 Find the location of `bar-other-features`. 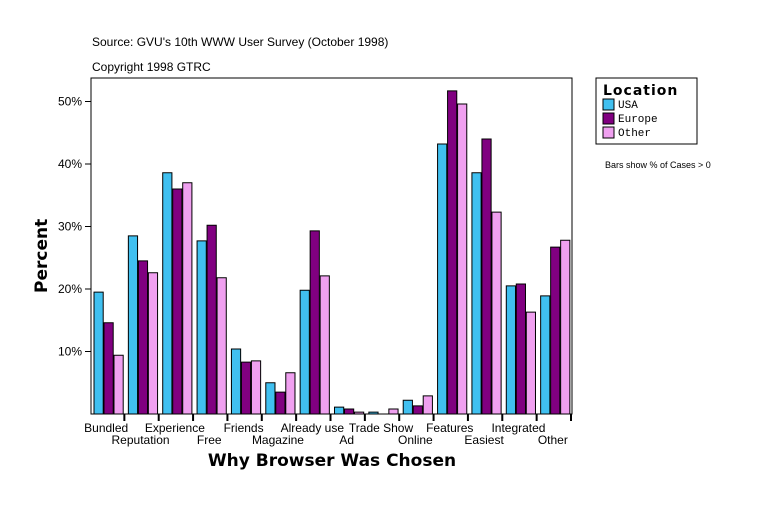

bar-other-features is located at coordinates (462, 259).